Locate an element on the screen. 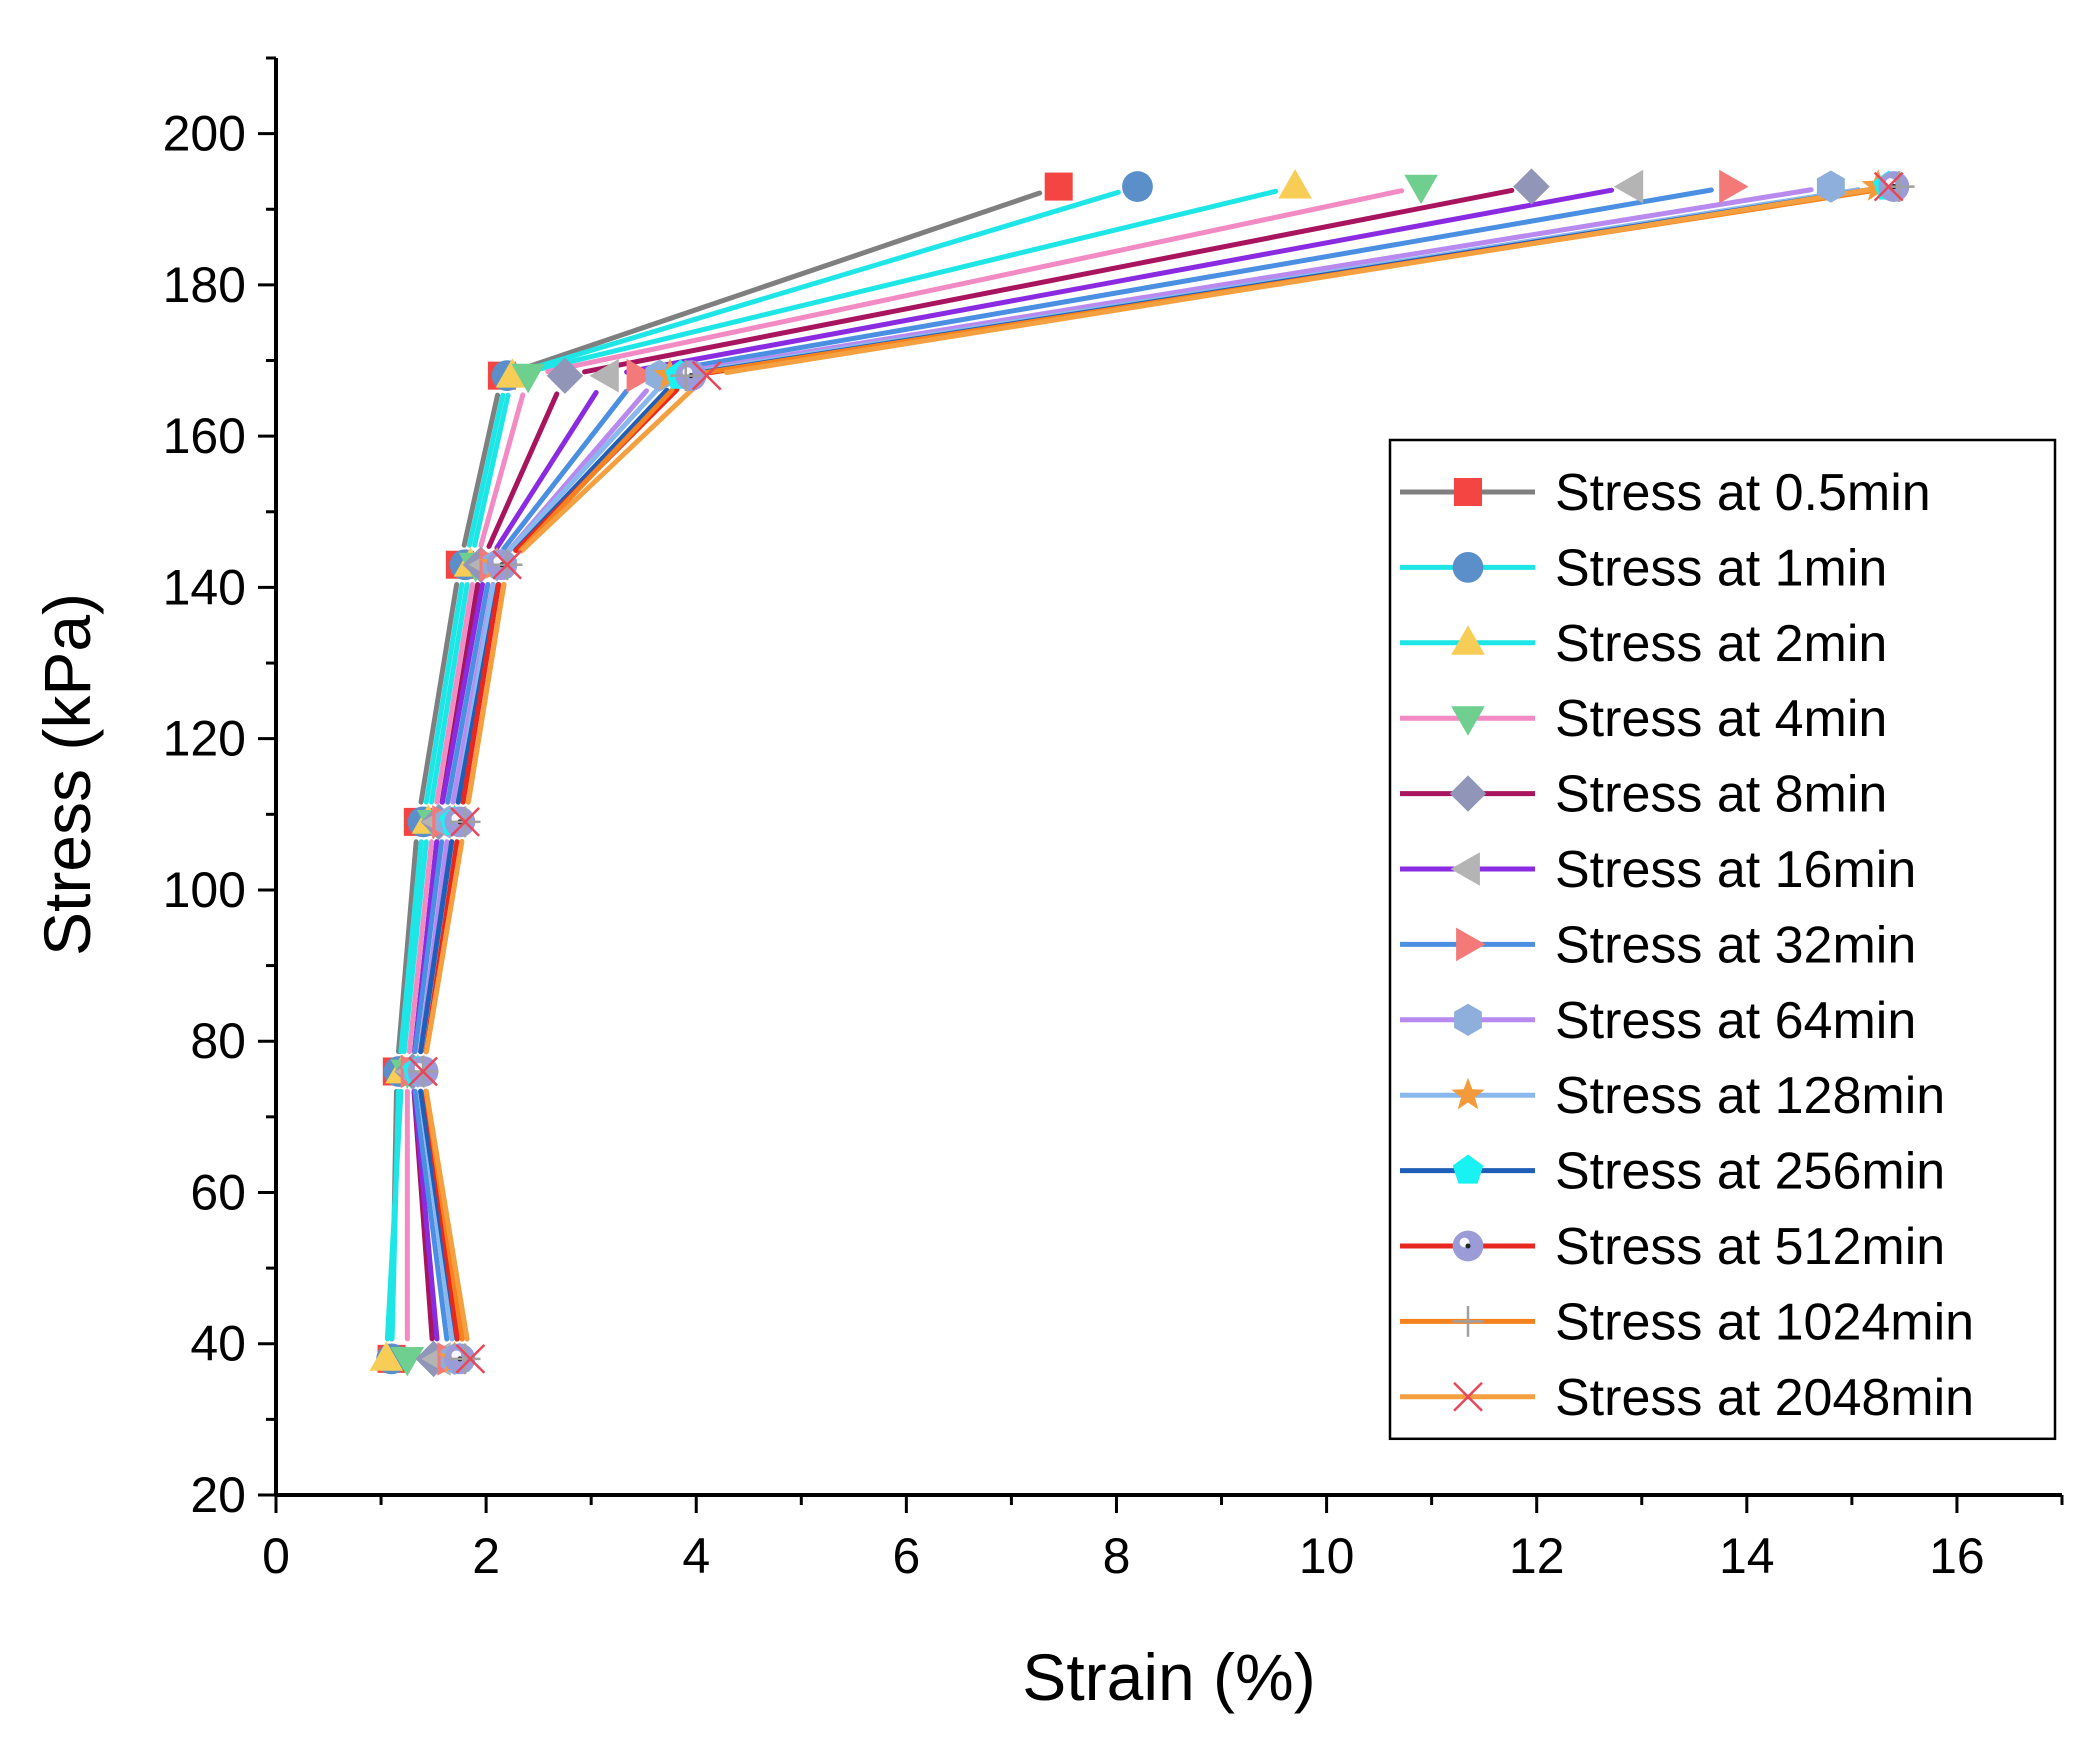 The image size is (2097, 1749). y-tick-label: 120 is located at coordinates (204, 739).